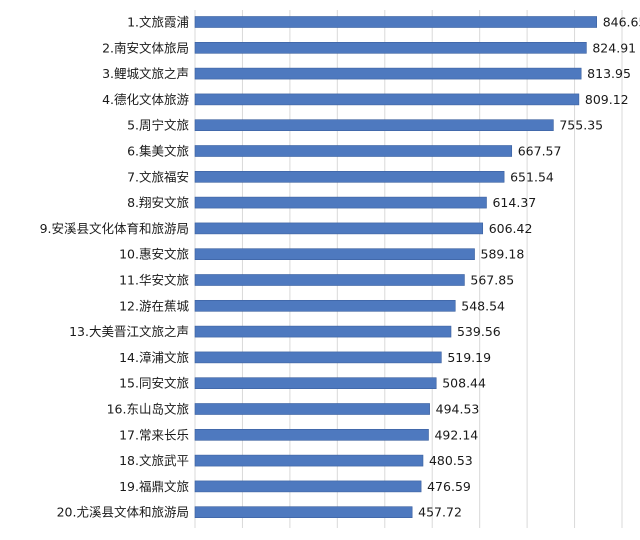 The image size is (640, 540). I want to click on data-label: 476.59, so click(449, 486).